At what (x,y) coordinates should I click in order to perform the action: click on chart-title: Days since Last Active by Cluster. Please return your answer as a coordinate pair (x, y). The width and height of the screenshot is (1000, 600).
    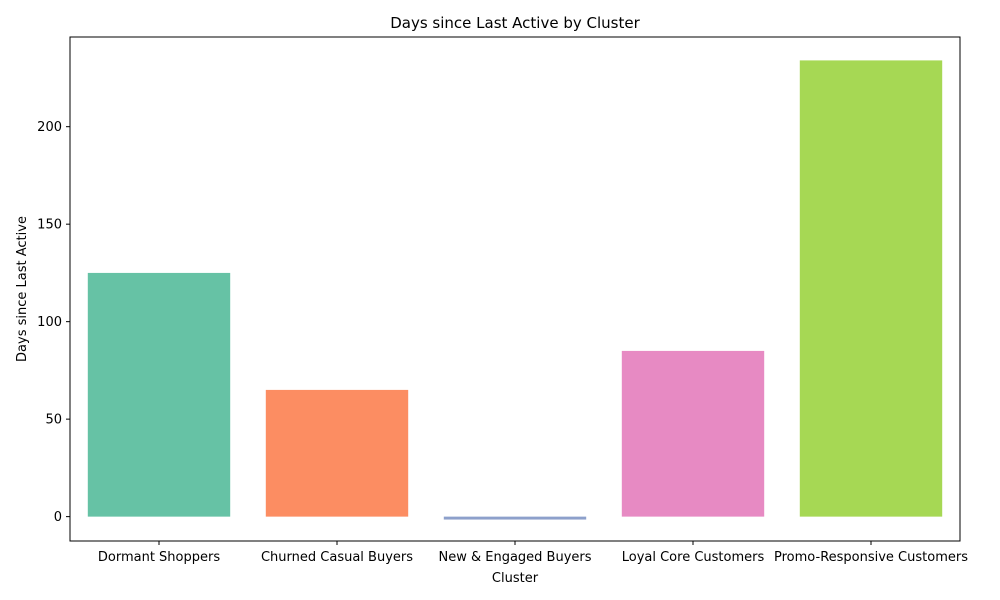
    Looking at the image, I should click on (515, 23).